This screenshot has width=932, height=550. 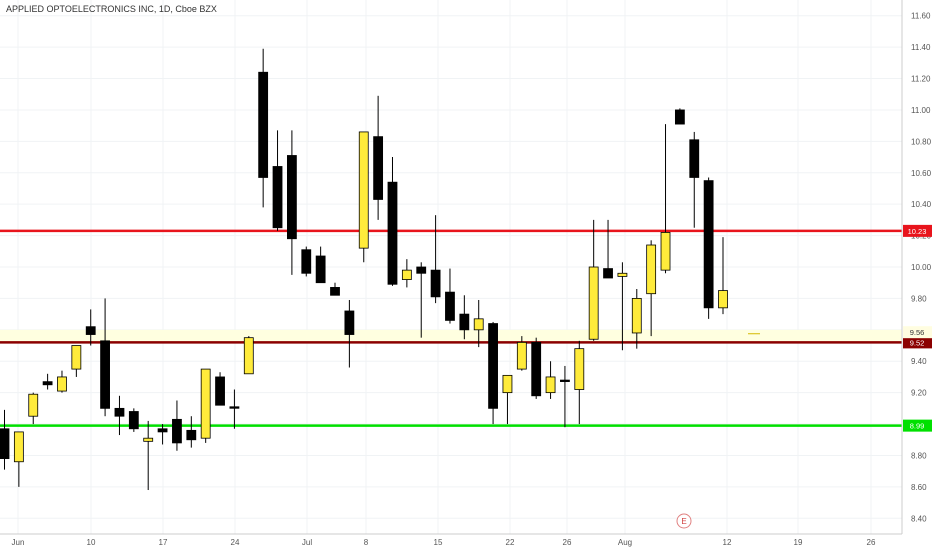 I want to click on y-tick-label: 11.00, so click(x=921, y=110).